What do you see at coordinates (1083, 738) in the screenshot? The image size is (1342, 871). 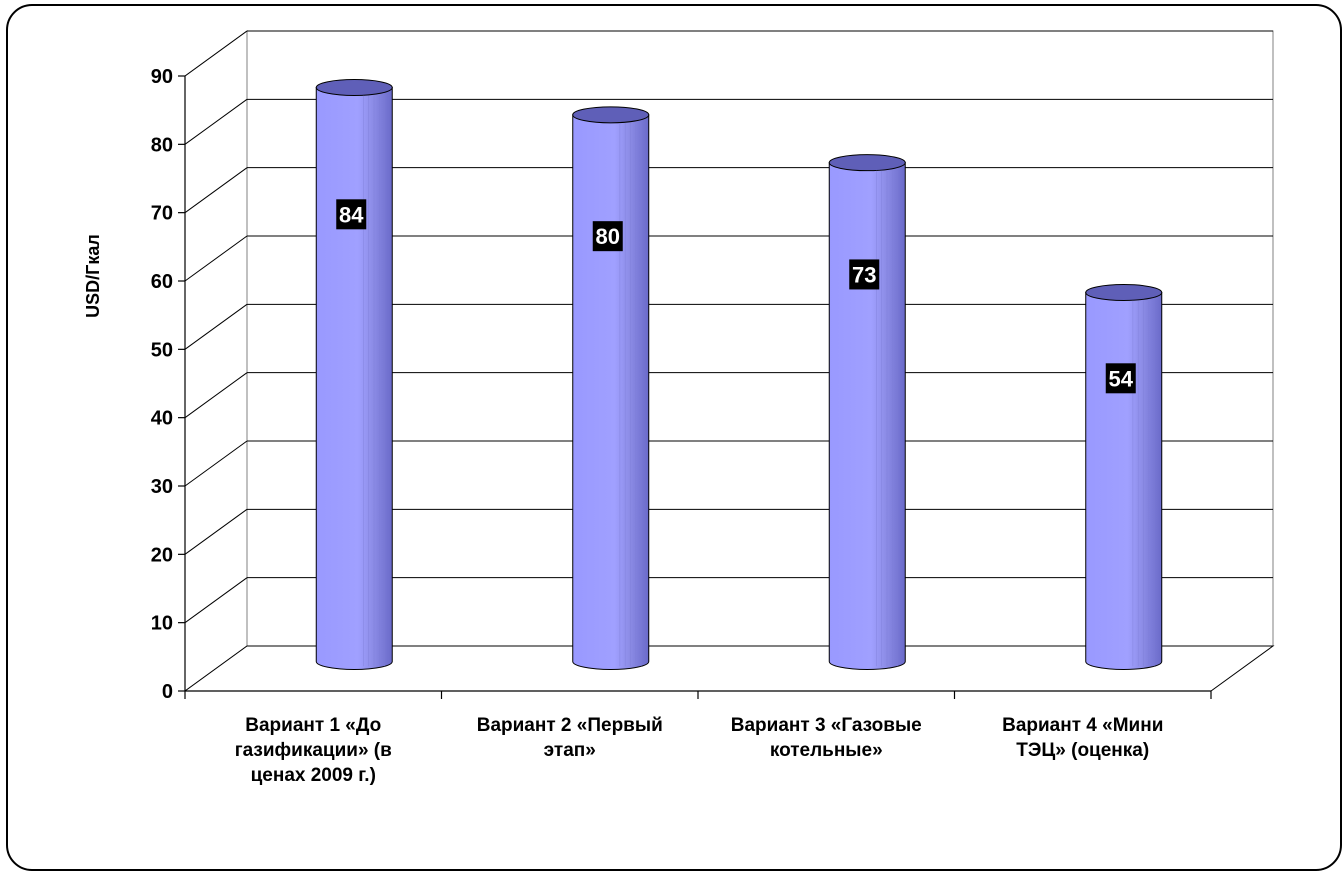 I see `x-category-label: Вариант 4 «Мини ТЭЦ» (оценка)` at bounding box center [1083, 738].